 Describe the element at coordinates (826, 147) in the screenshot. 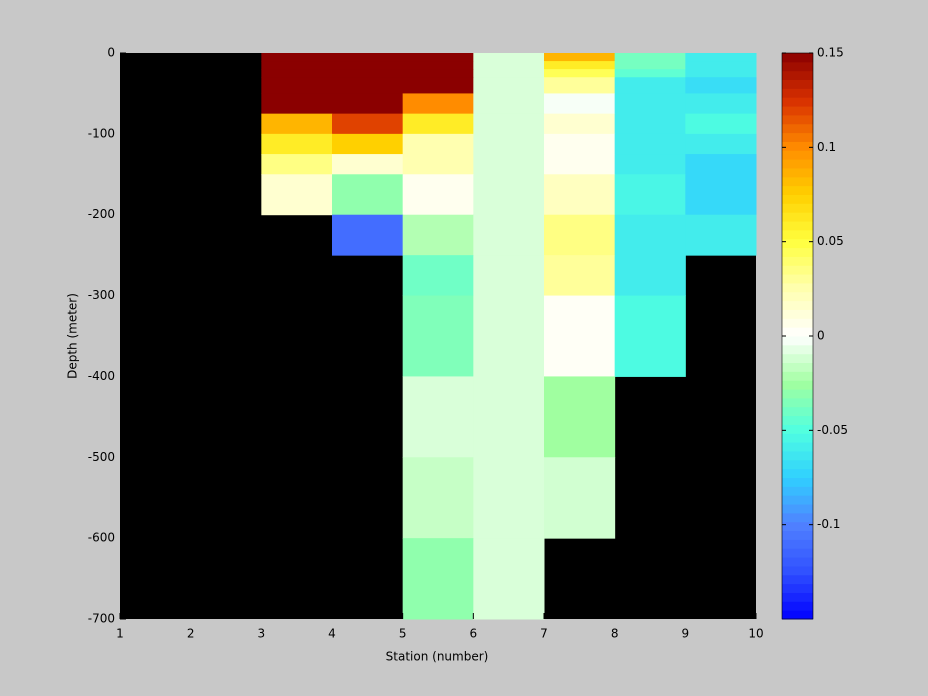

I see `colorbar-tick-label: 0.1` at that location.